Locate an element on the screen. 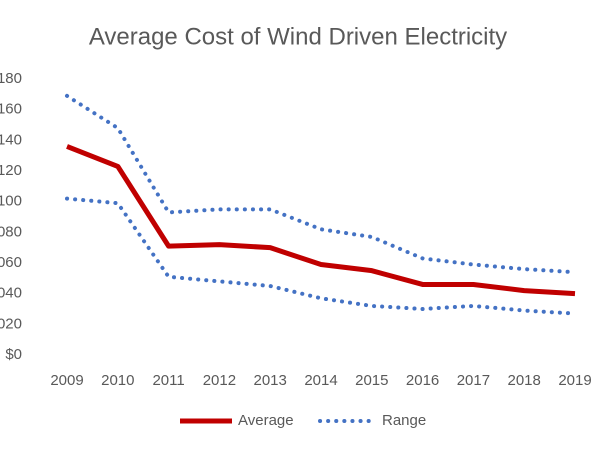  x-tick-label: 2010 is located at coordinates (117, 380).